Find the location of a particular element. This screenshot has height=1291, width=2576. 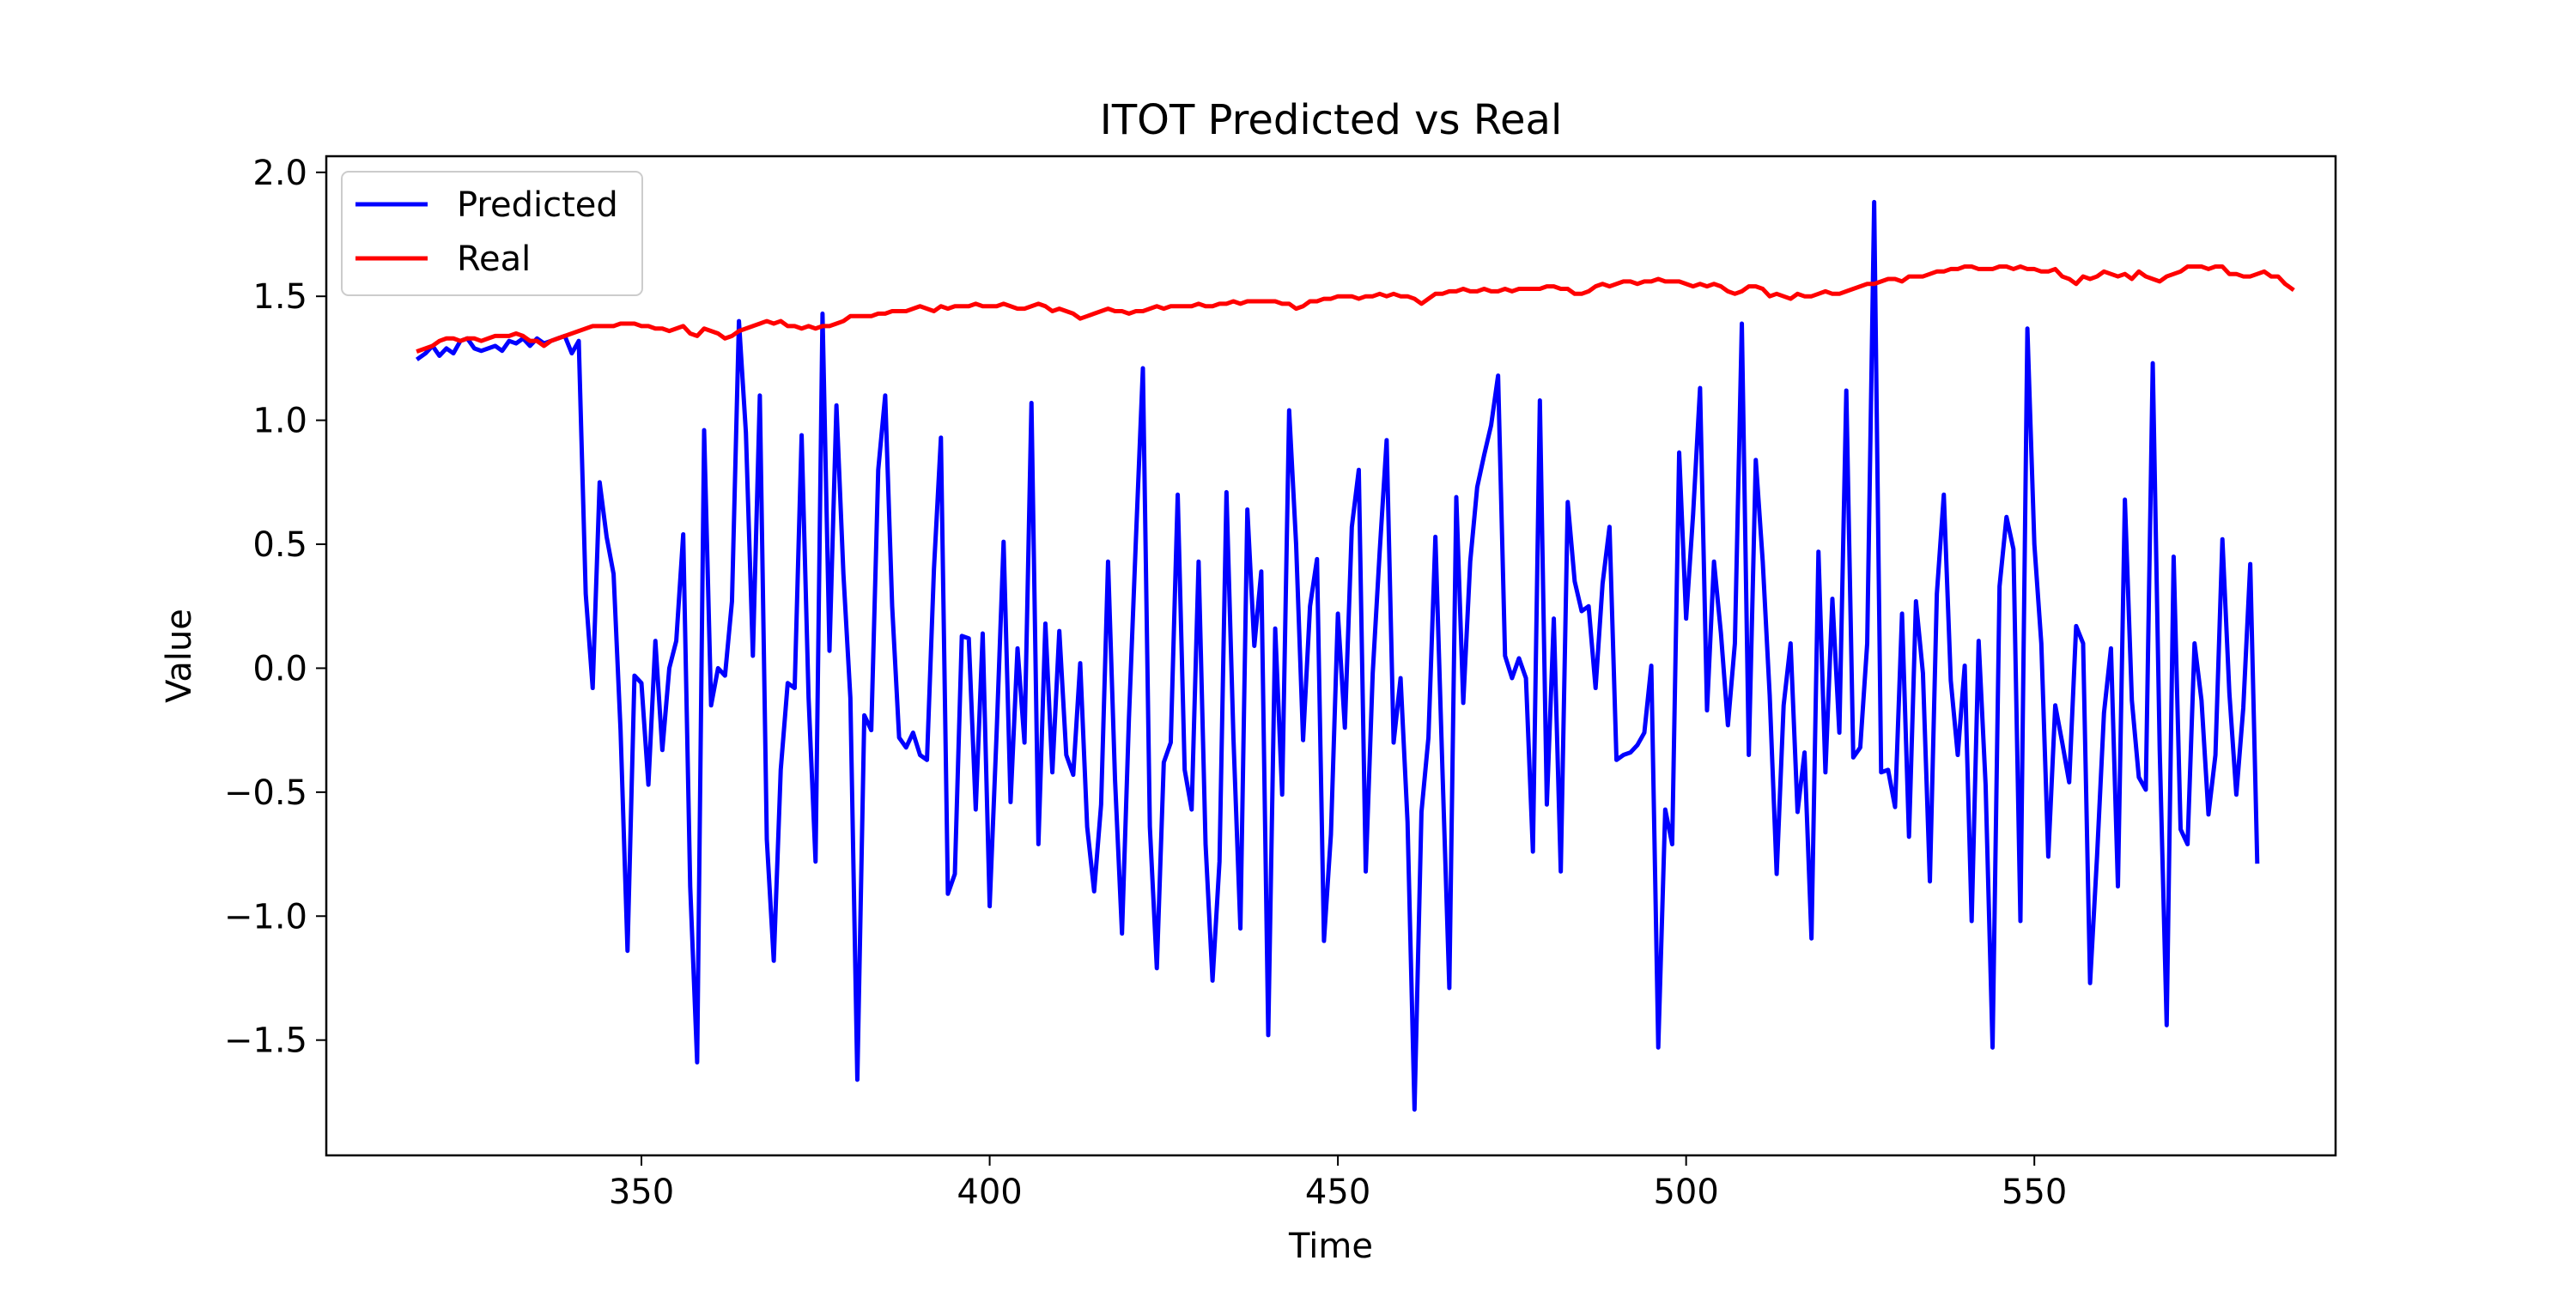

x-tick-label: 500 is located at coordinates (1686, 1192).